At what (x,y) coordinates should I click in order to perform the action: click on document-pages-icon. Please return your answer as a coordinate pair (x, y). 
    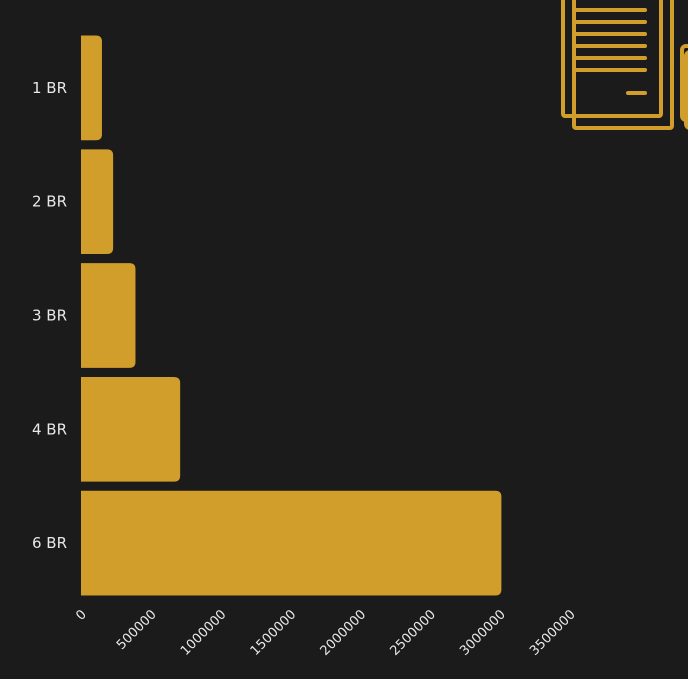
    Looking at the image, I should click on (624, 65).